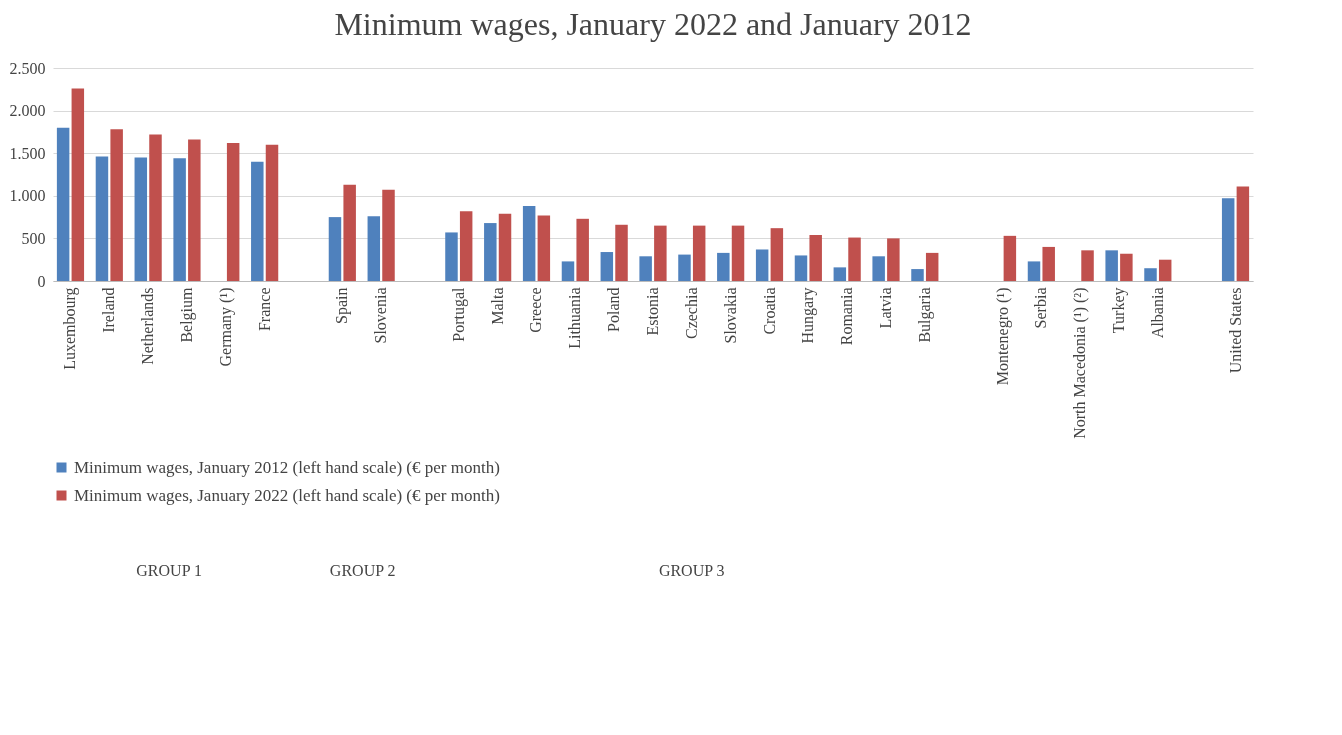 The image size is (1342, 735). I want to click on x-tick-label: Serbia, so click(1041, 308).